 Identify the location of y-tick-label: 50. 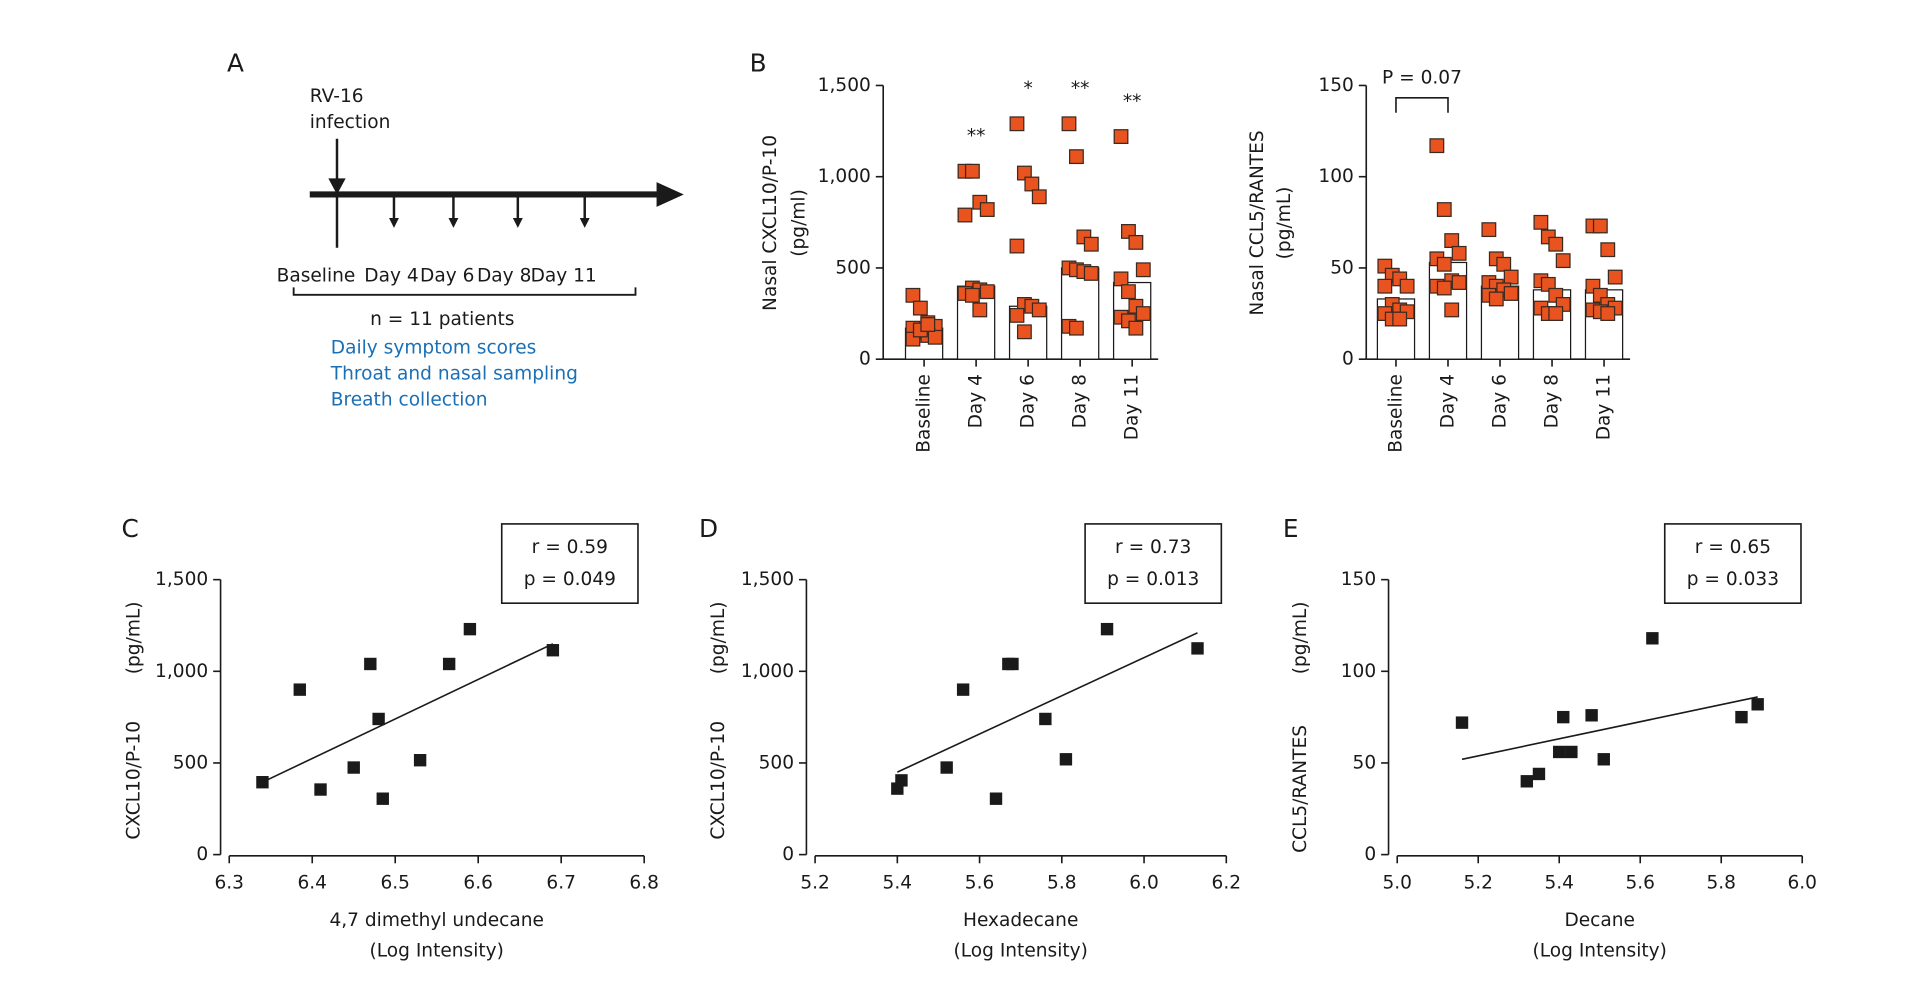
(1342, 267).